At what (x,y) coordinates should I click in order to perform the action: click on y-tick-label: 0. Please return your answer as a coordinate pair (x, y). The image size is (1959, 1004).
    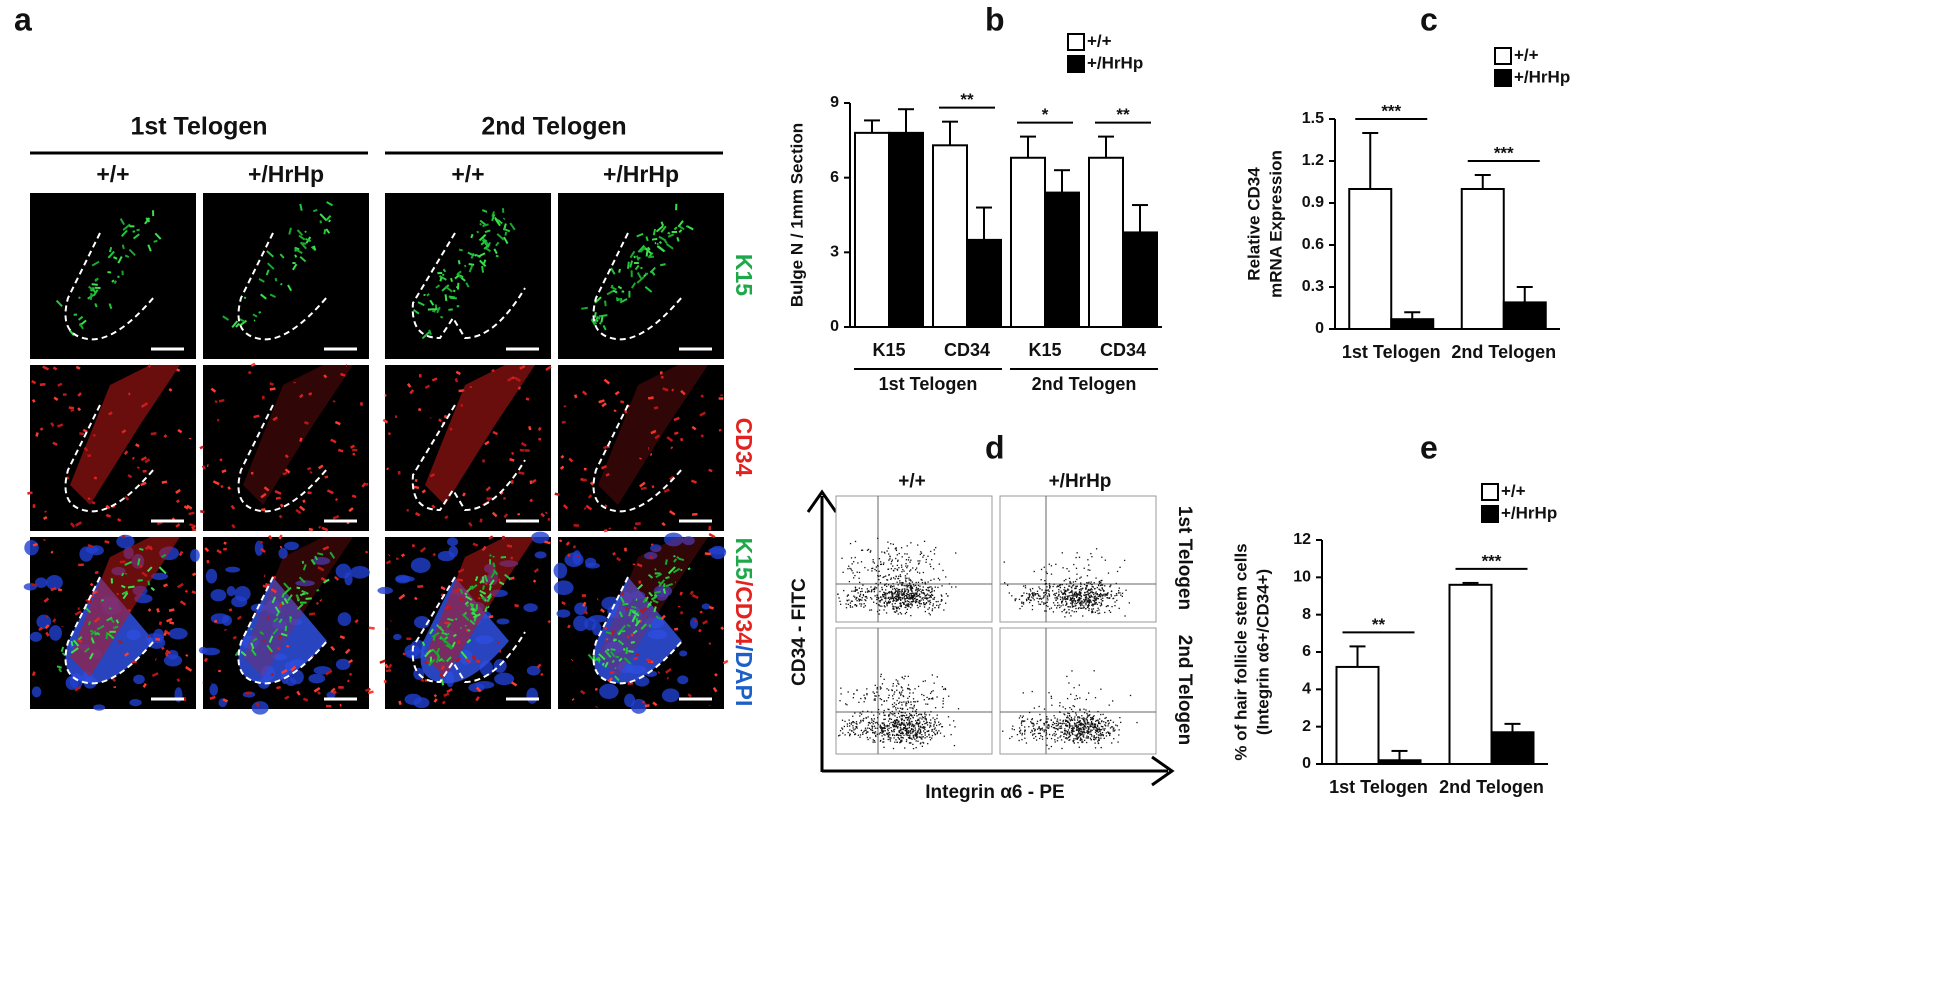
    Looking at the image, I should click on (834, 326).